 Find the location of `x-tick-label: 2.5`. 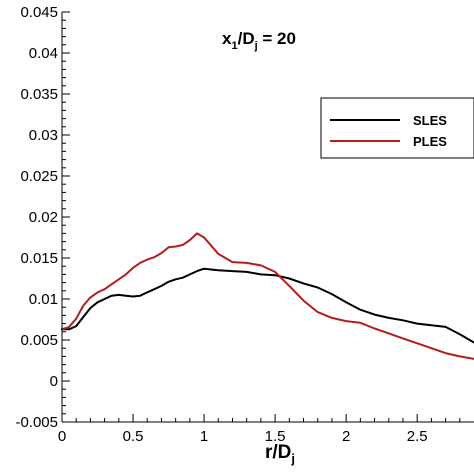

x-tick-label: 2.5 is located at coordinates (417, 436).